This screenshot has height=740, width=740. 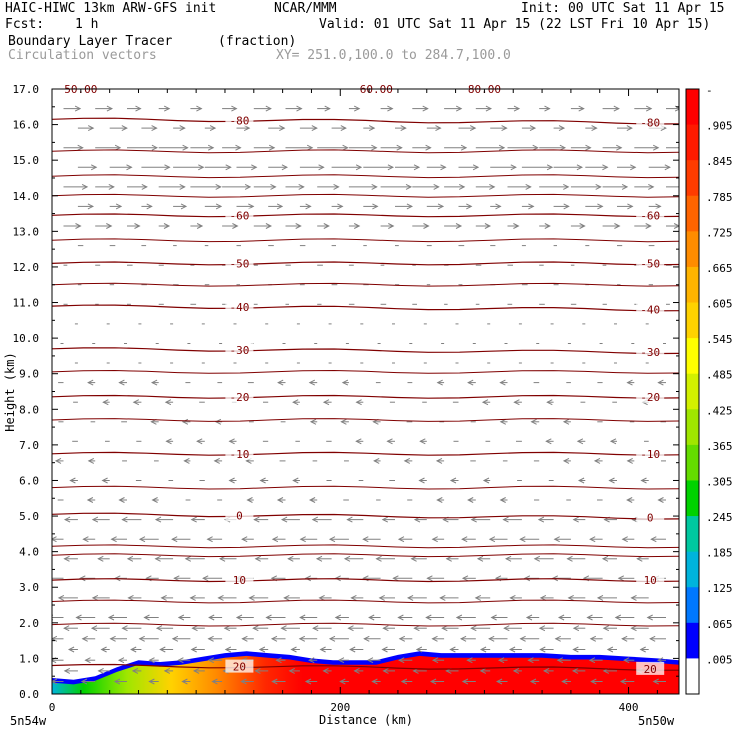 What do you see at coordinates (719, 410) in the screenshot?
I see `colorbar-label: .425` at bounding box center [719, 410].